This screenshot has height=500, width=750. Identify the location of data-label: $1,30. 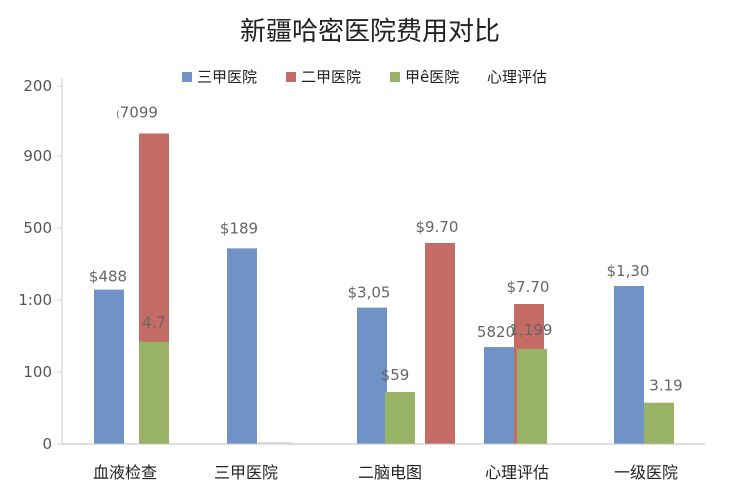
(628, 271).